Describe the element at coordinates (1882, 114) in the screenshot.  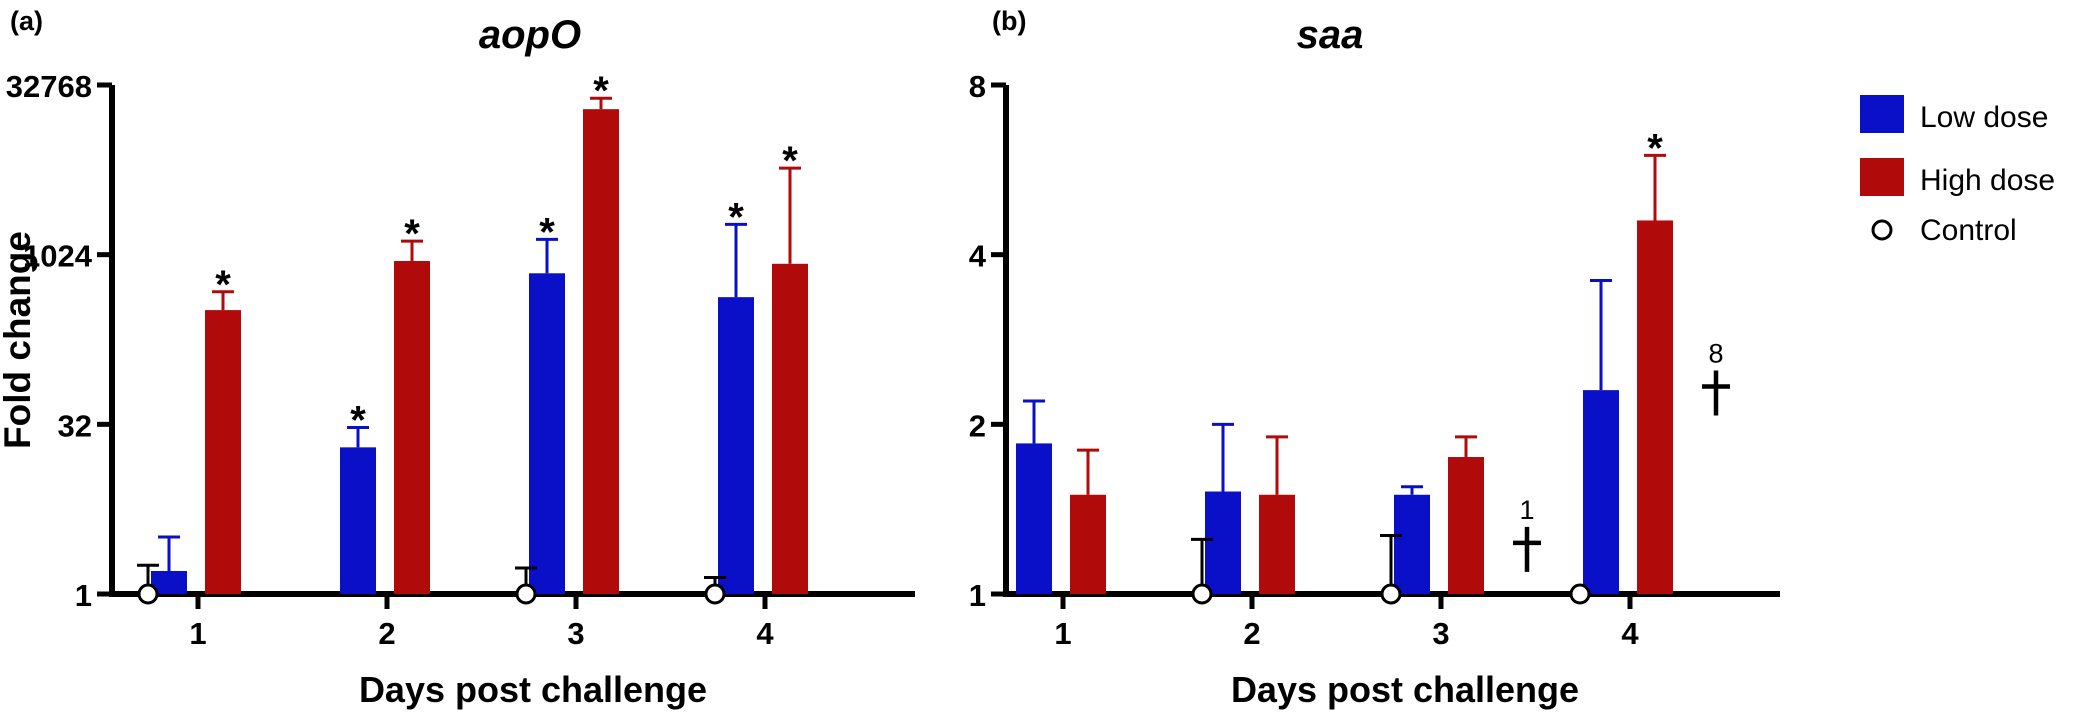
I see `legend-low-dose-swatch` at that location.